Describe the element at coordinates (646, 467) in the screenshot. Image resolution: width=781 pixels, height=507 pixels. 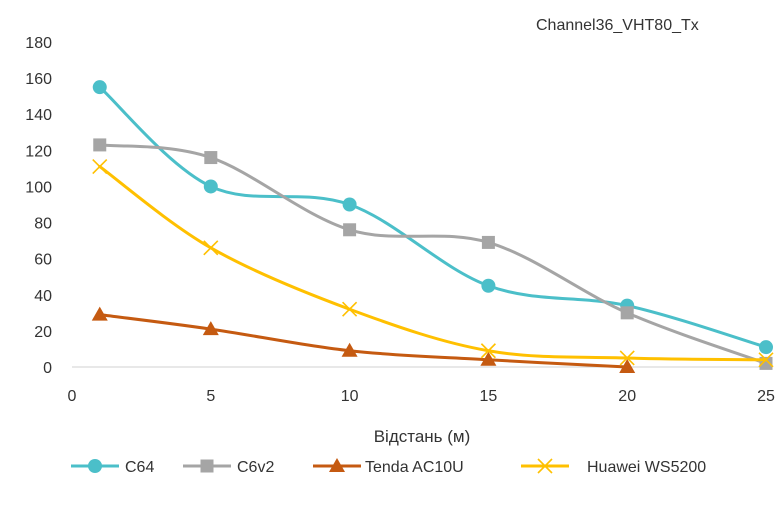
I see `legend-label: Huawei WS5200` at that location.